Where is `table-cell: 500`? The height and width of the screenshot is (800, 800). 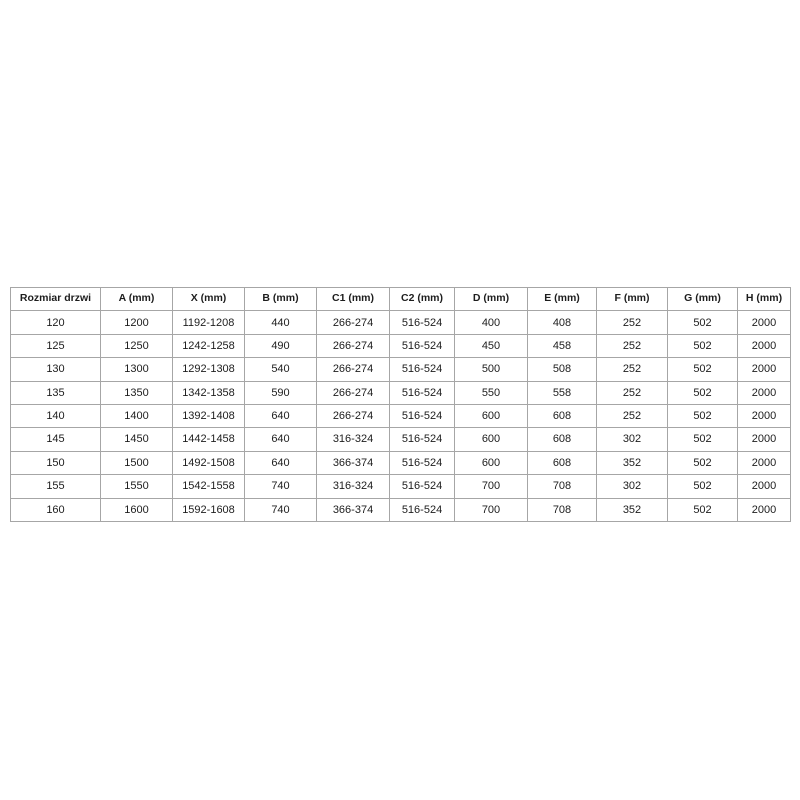
table-cell: 500 is located at coordinates (491, 369).